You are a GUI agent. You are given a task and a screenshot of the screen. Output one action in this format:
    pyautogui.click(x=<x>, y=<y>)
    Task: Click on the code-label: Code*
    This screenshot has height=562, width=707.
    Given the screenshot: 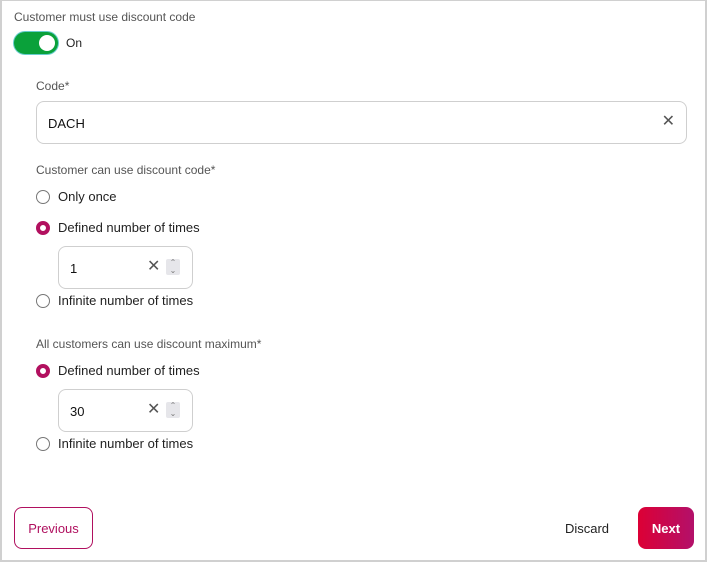 What is the action you would take?
    pyautogui.click(x=53, y=86)
    